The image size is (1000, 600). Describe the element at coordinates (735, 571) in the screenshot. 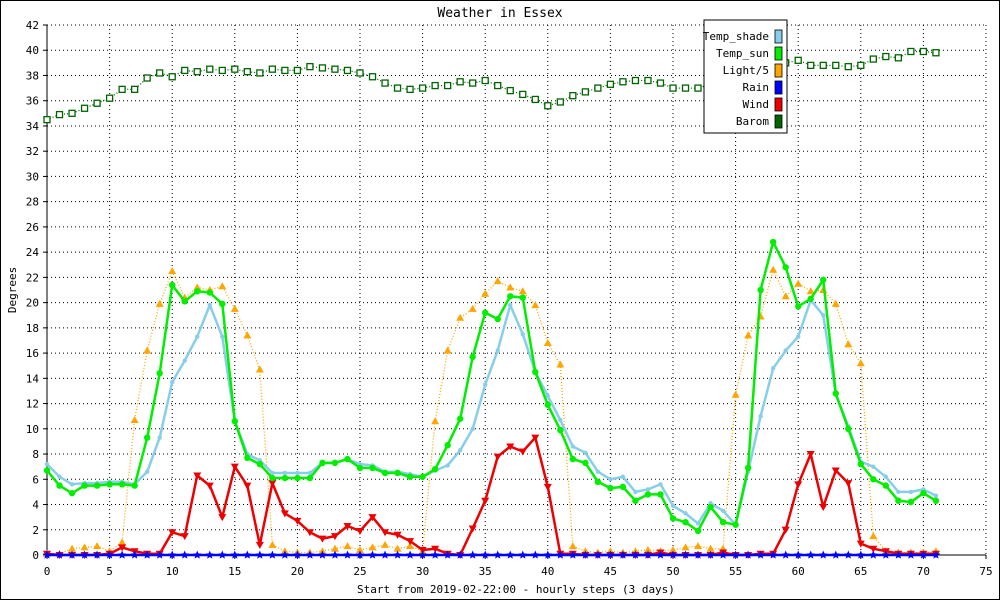

I see `x-tick-label: 55` at that location.